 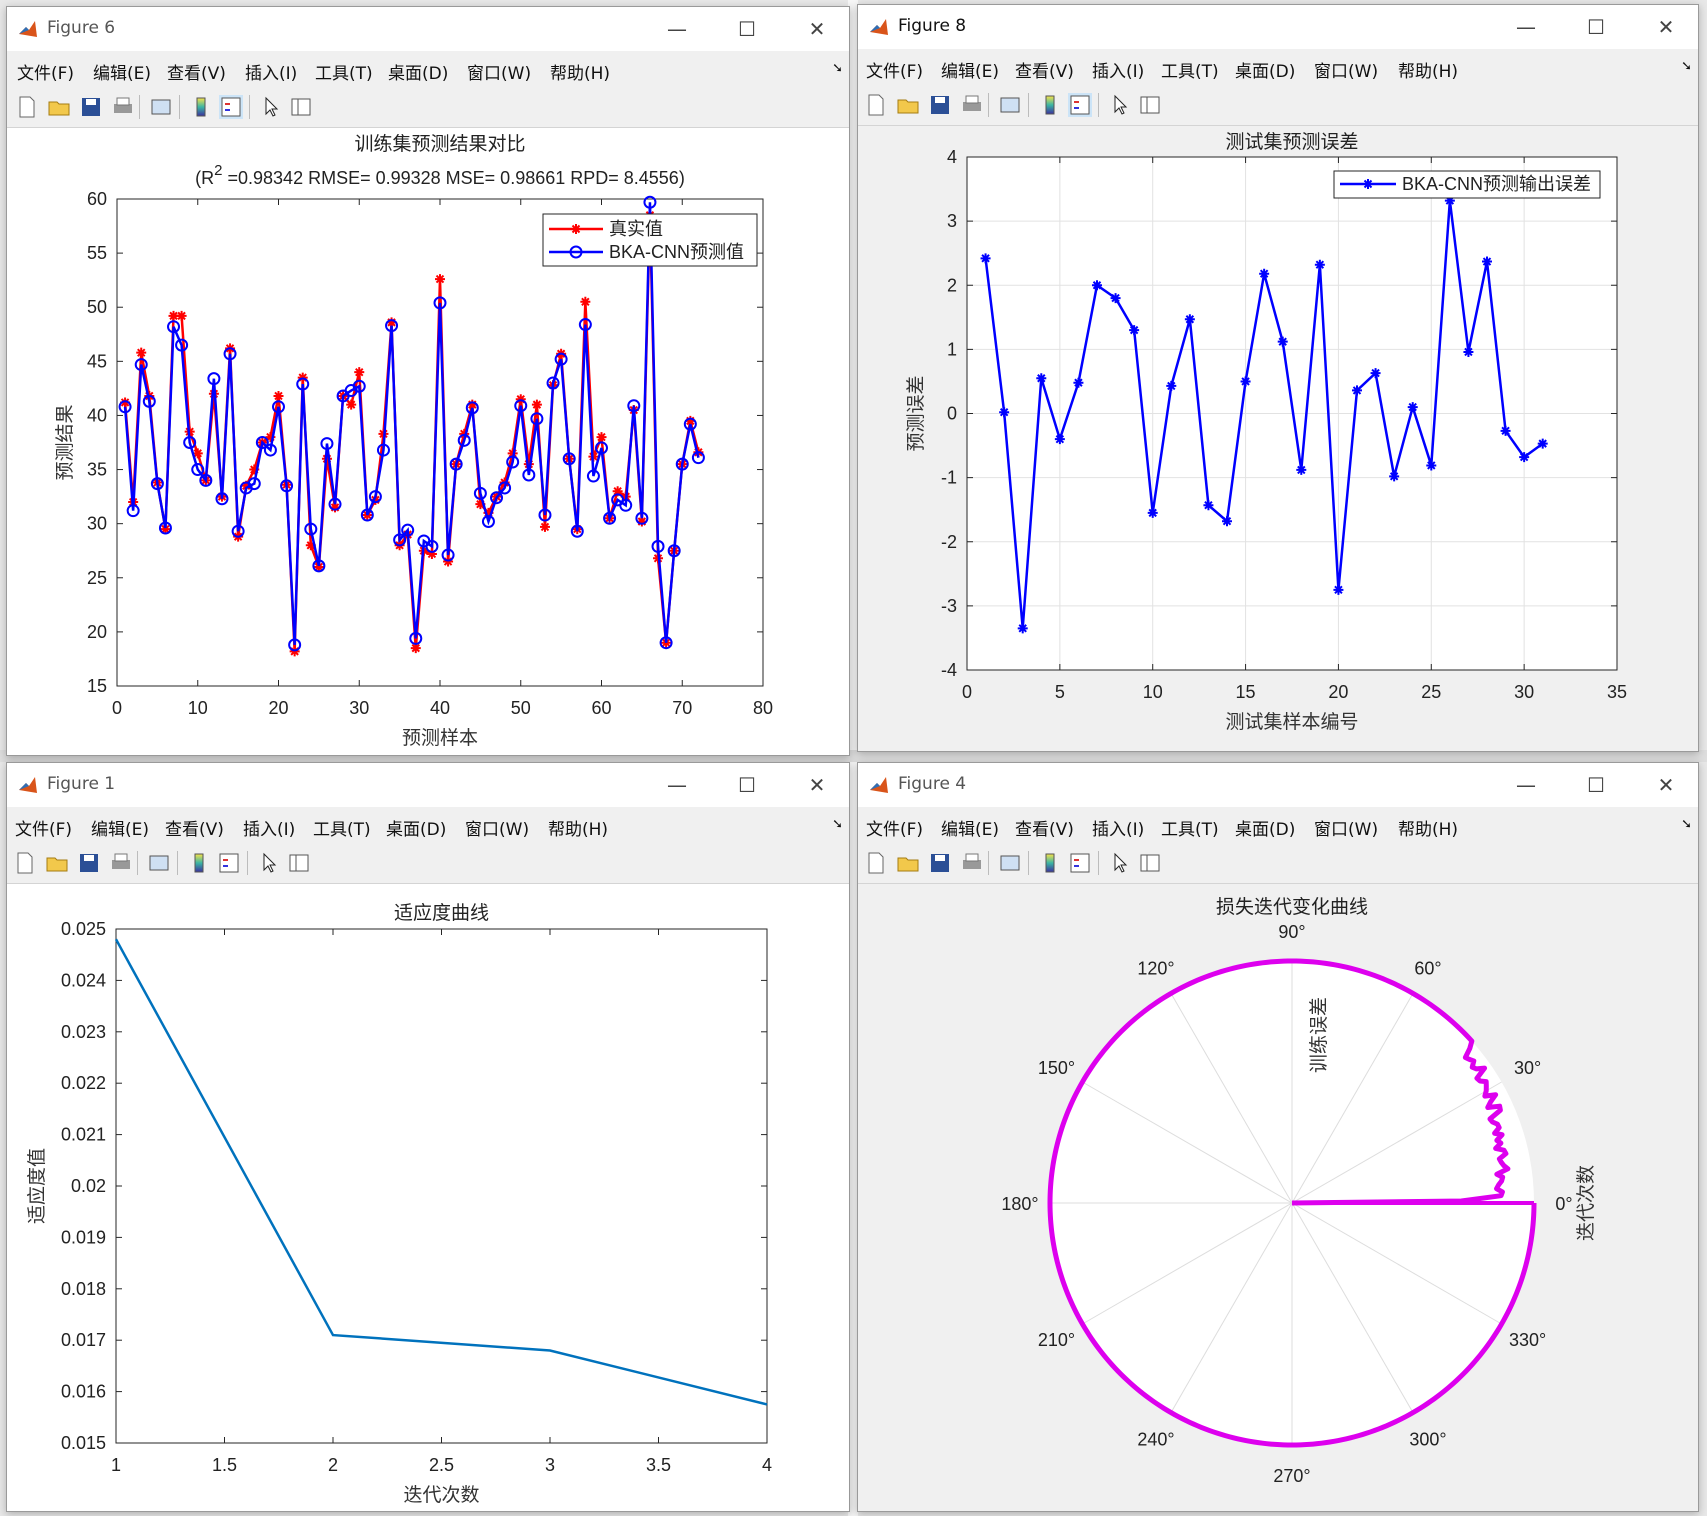 What do you see at coordinates (440, 442) in the screenshot?
I see `plot-area` at bounding box center [440, 442].